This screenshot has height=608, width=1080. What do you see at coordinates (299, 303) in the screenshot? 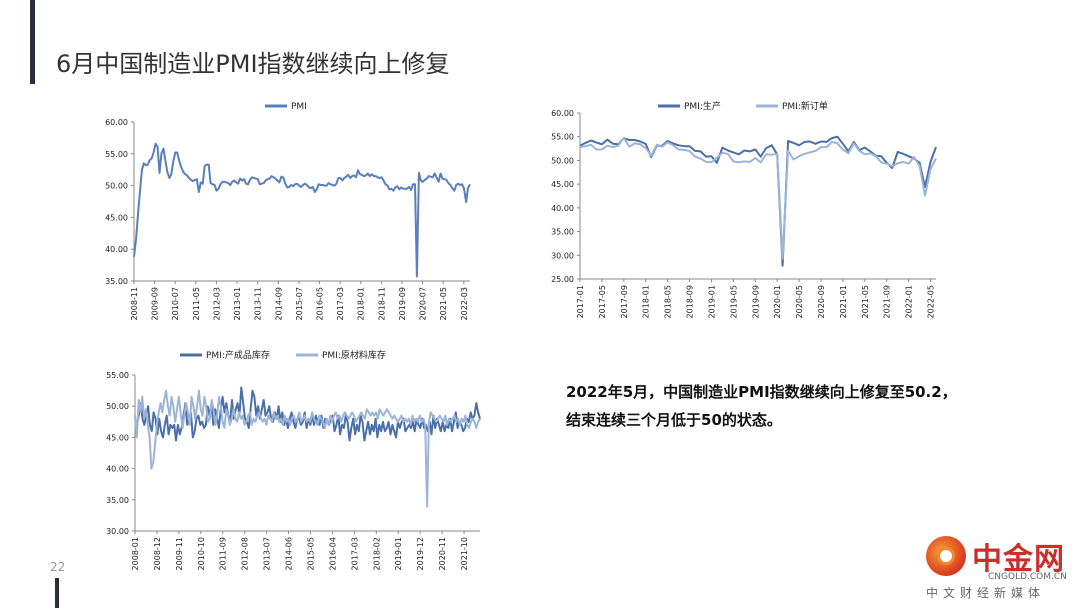
I see `x-tick-label: 2015-07` at bounding box center [299, 303].